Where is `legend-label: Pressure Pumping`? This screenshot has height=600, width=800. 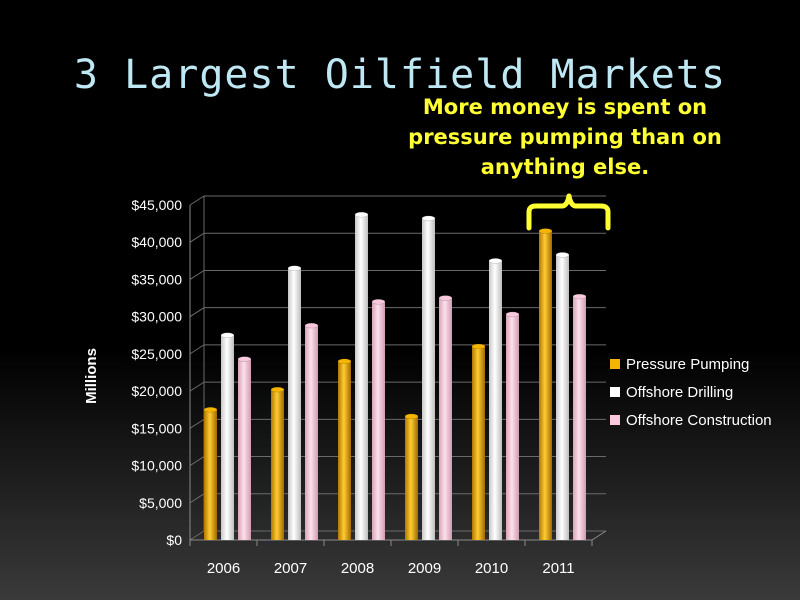
legend-label: Pressure Pumping is located at coordinates (688, 364).